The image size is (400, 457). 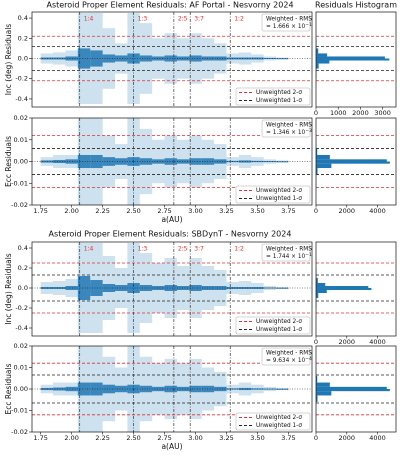 What do you see at coordinates (102, 438) in the screenshot?
I see `x-tick-label: 2.25` at bounding box center [102, 438].